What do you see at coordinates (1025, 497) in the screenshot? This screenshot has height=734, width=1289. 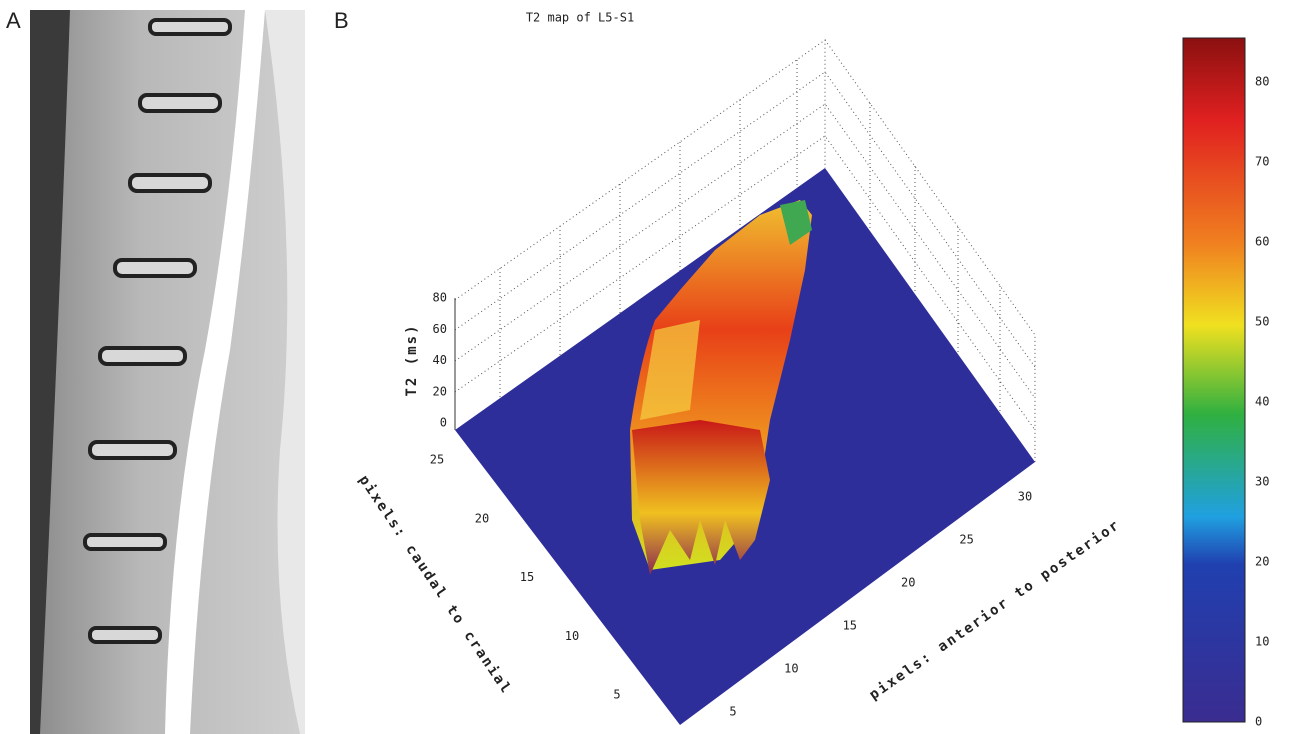 I see `x-tick-label: 30` at bounding box center [1025, 497].